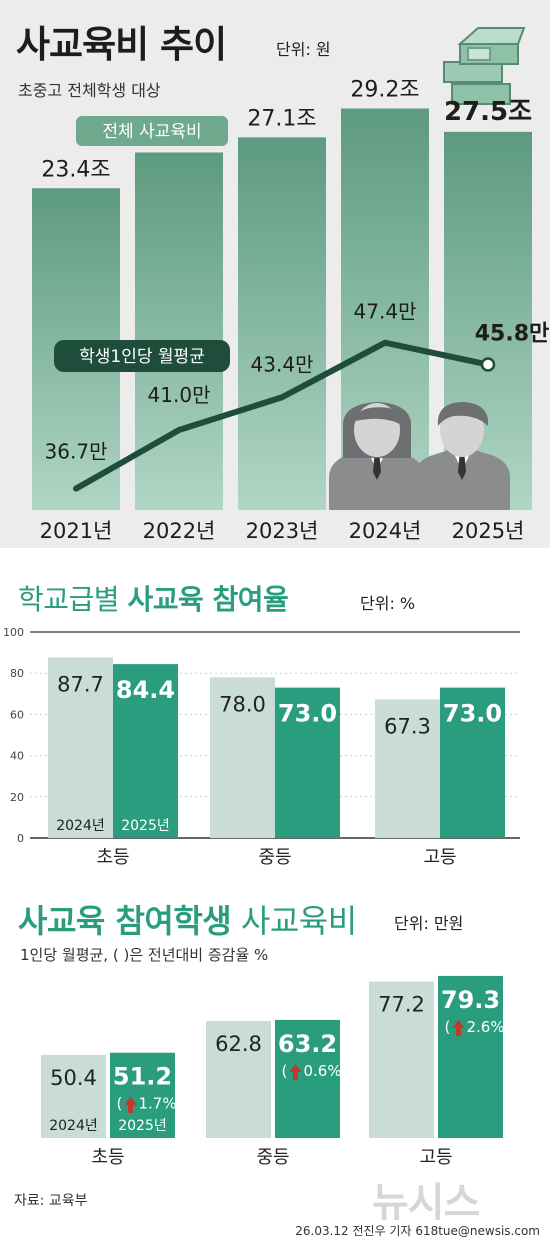  Describe the element at coordinates (17, 756) in the screenshot. I see `y-tick-label: 40` at that location.